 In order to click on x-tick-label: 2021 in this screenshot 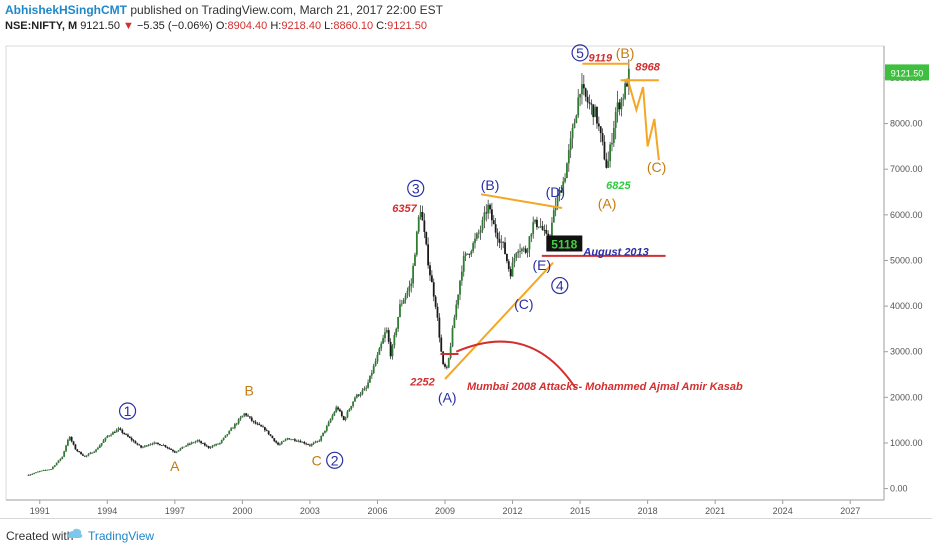, I will do `click(715, 511)`.